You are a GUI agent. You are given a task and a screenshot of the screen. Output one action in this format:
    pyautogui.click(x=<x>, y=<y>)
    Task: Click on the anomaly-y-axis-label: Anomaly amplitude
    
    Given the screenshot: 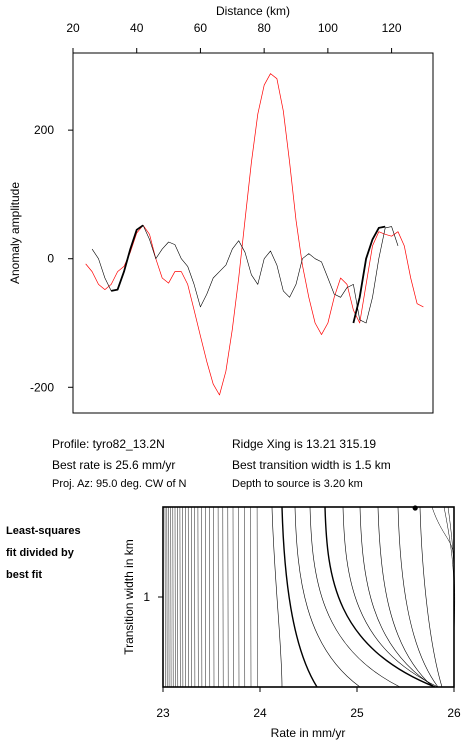 What is the action you would take?
    pyautogui.click(x=15, y=233)
    